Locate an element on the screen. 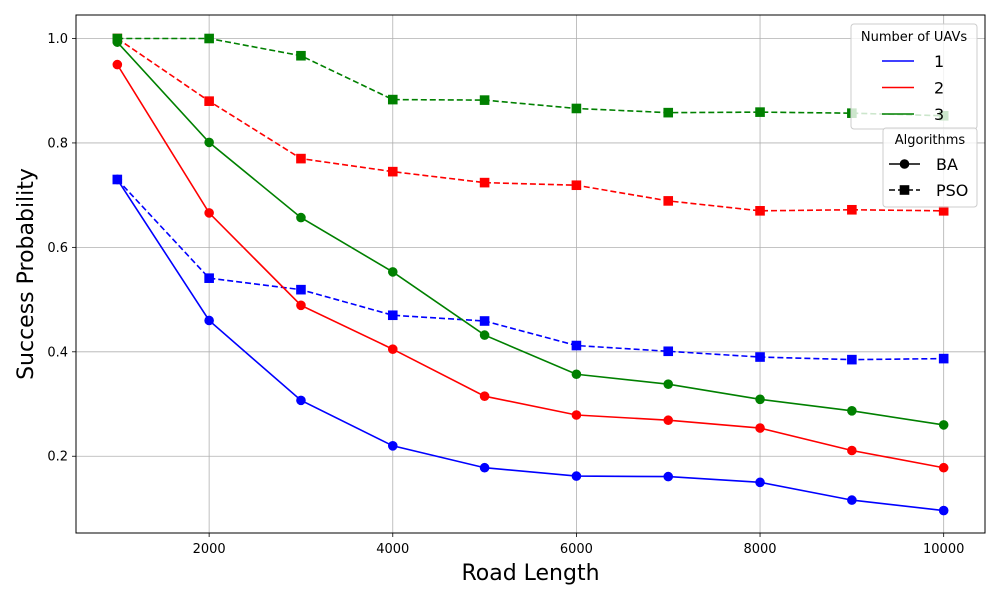 This screenshot has height=600, width=1000. legend-algorithms-title: Algorithms is located at coordinates (930, 140).